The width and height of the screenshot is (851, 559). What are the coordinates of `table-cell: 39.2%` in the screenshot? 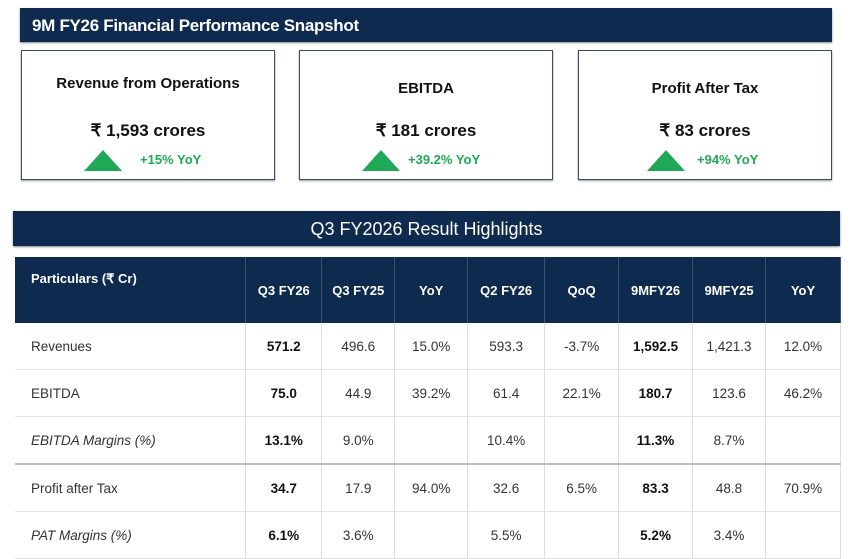 It's located at (431, 393).